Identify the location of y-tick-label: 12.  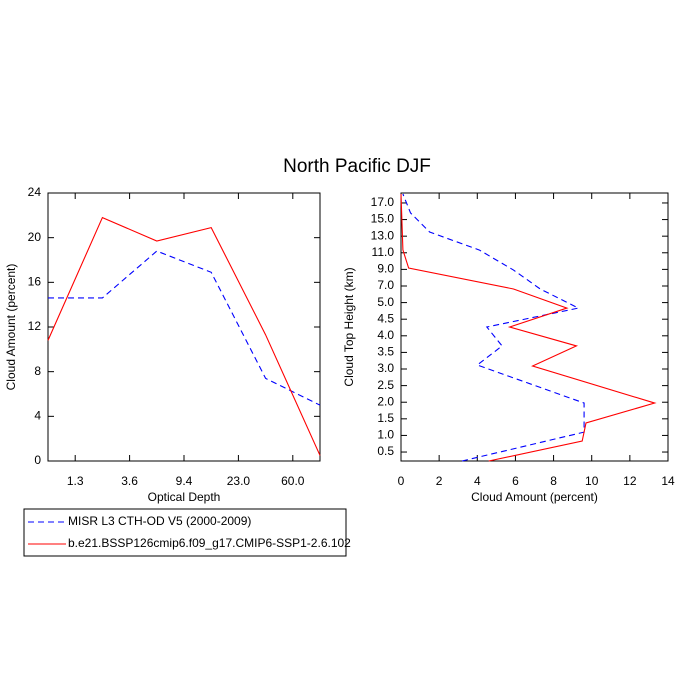
(35, 326).